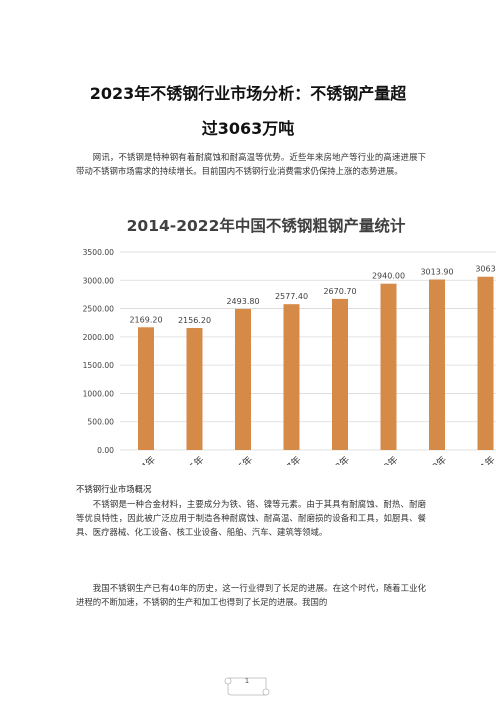  Describe the element at coordinates (266, 225) in the screenshot. I see `chart-title: 2014-2022年中国不锈钢粗钢产量统计` at that location.